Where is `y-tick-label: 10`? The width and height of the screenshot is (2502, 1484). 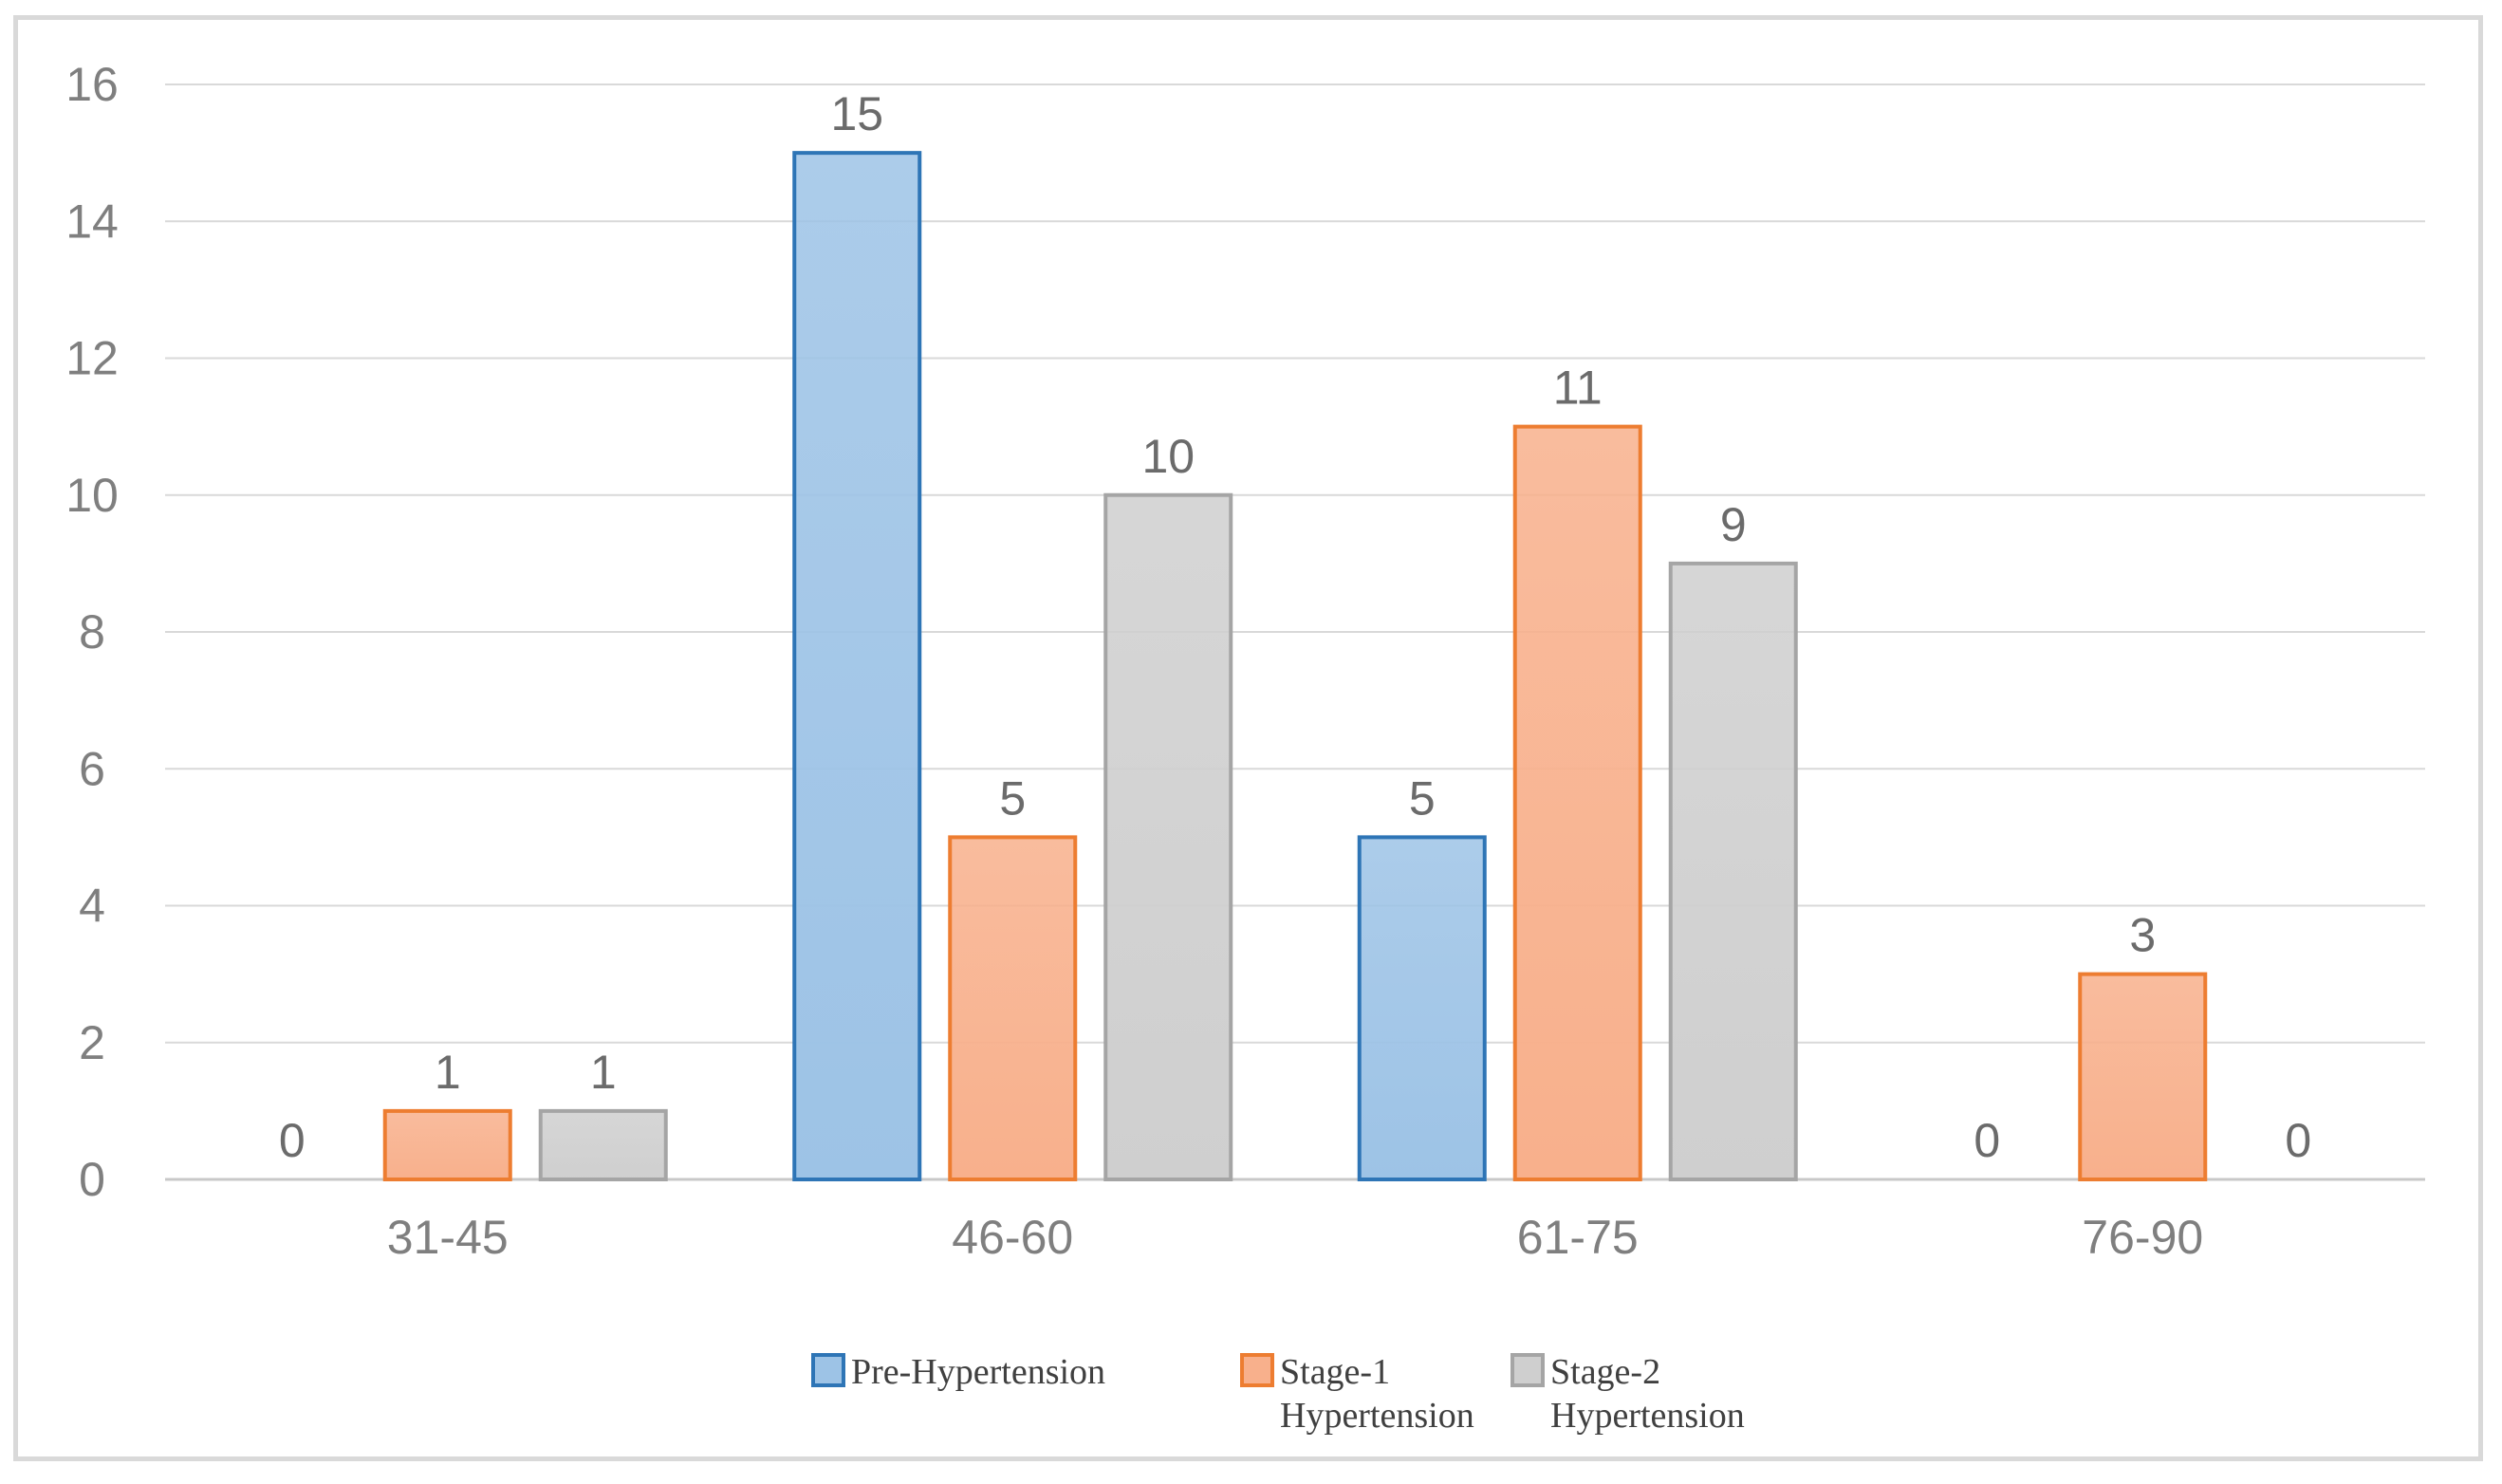 y-tick-label: 10 is located at coordinates (92, 495).